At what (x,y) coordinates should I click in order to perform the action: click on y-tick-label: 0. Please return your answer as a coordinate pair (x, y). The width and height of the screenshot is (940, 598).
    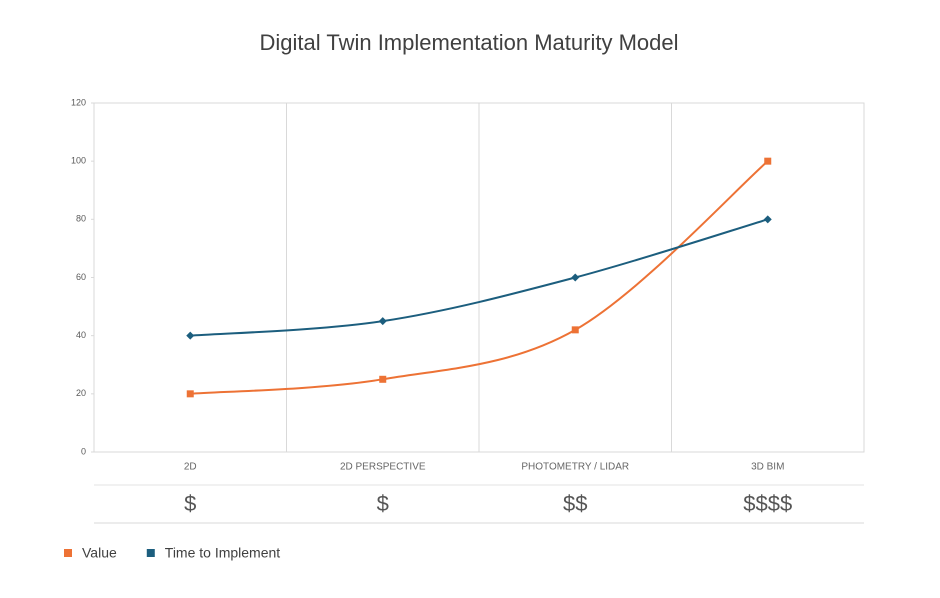
    Looking at the image, I should click on (83, 451).